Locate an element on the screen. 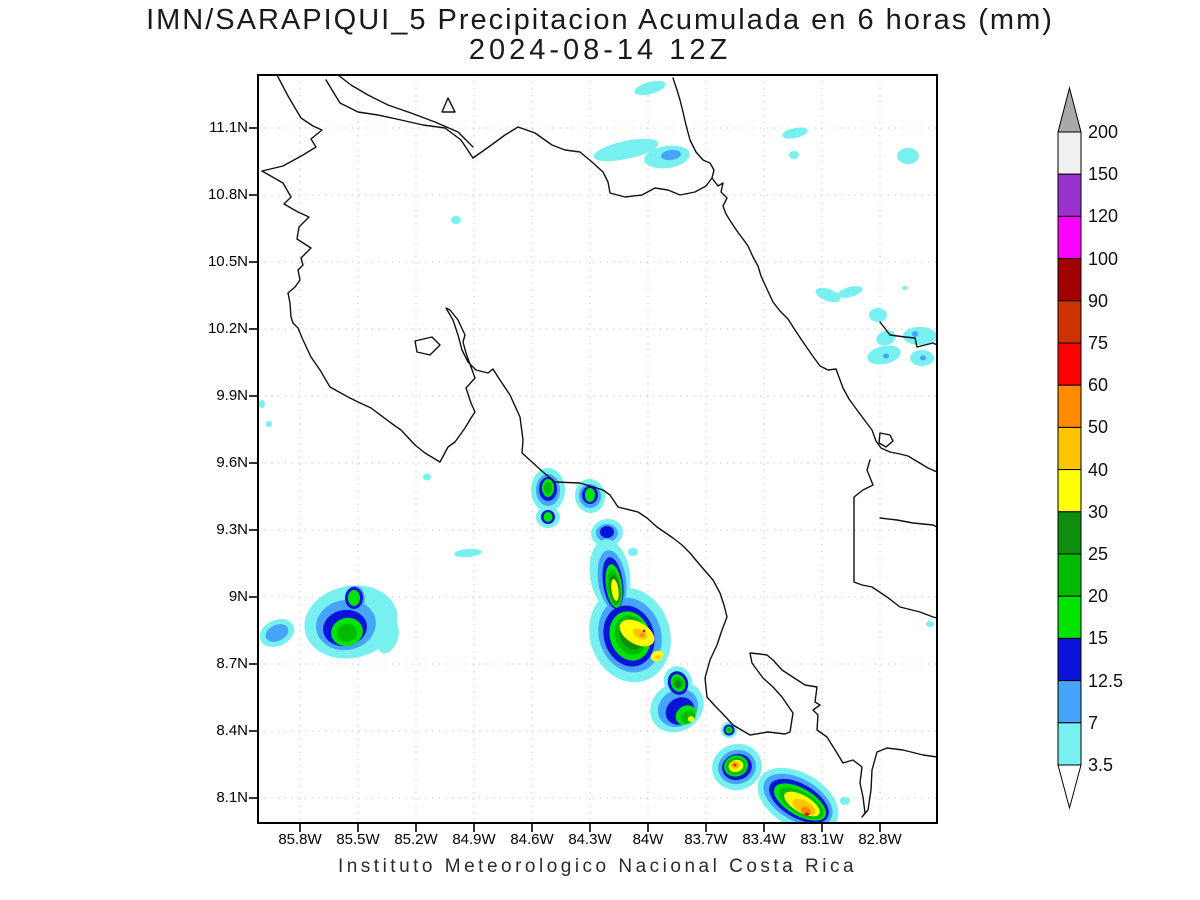 The image size is (1200, 900). lat-tick-label: 8.4N is located at coordinates (232, 730).